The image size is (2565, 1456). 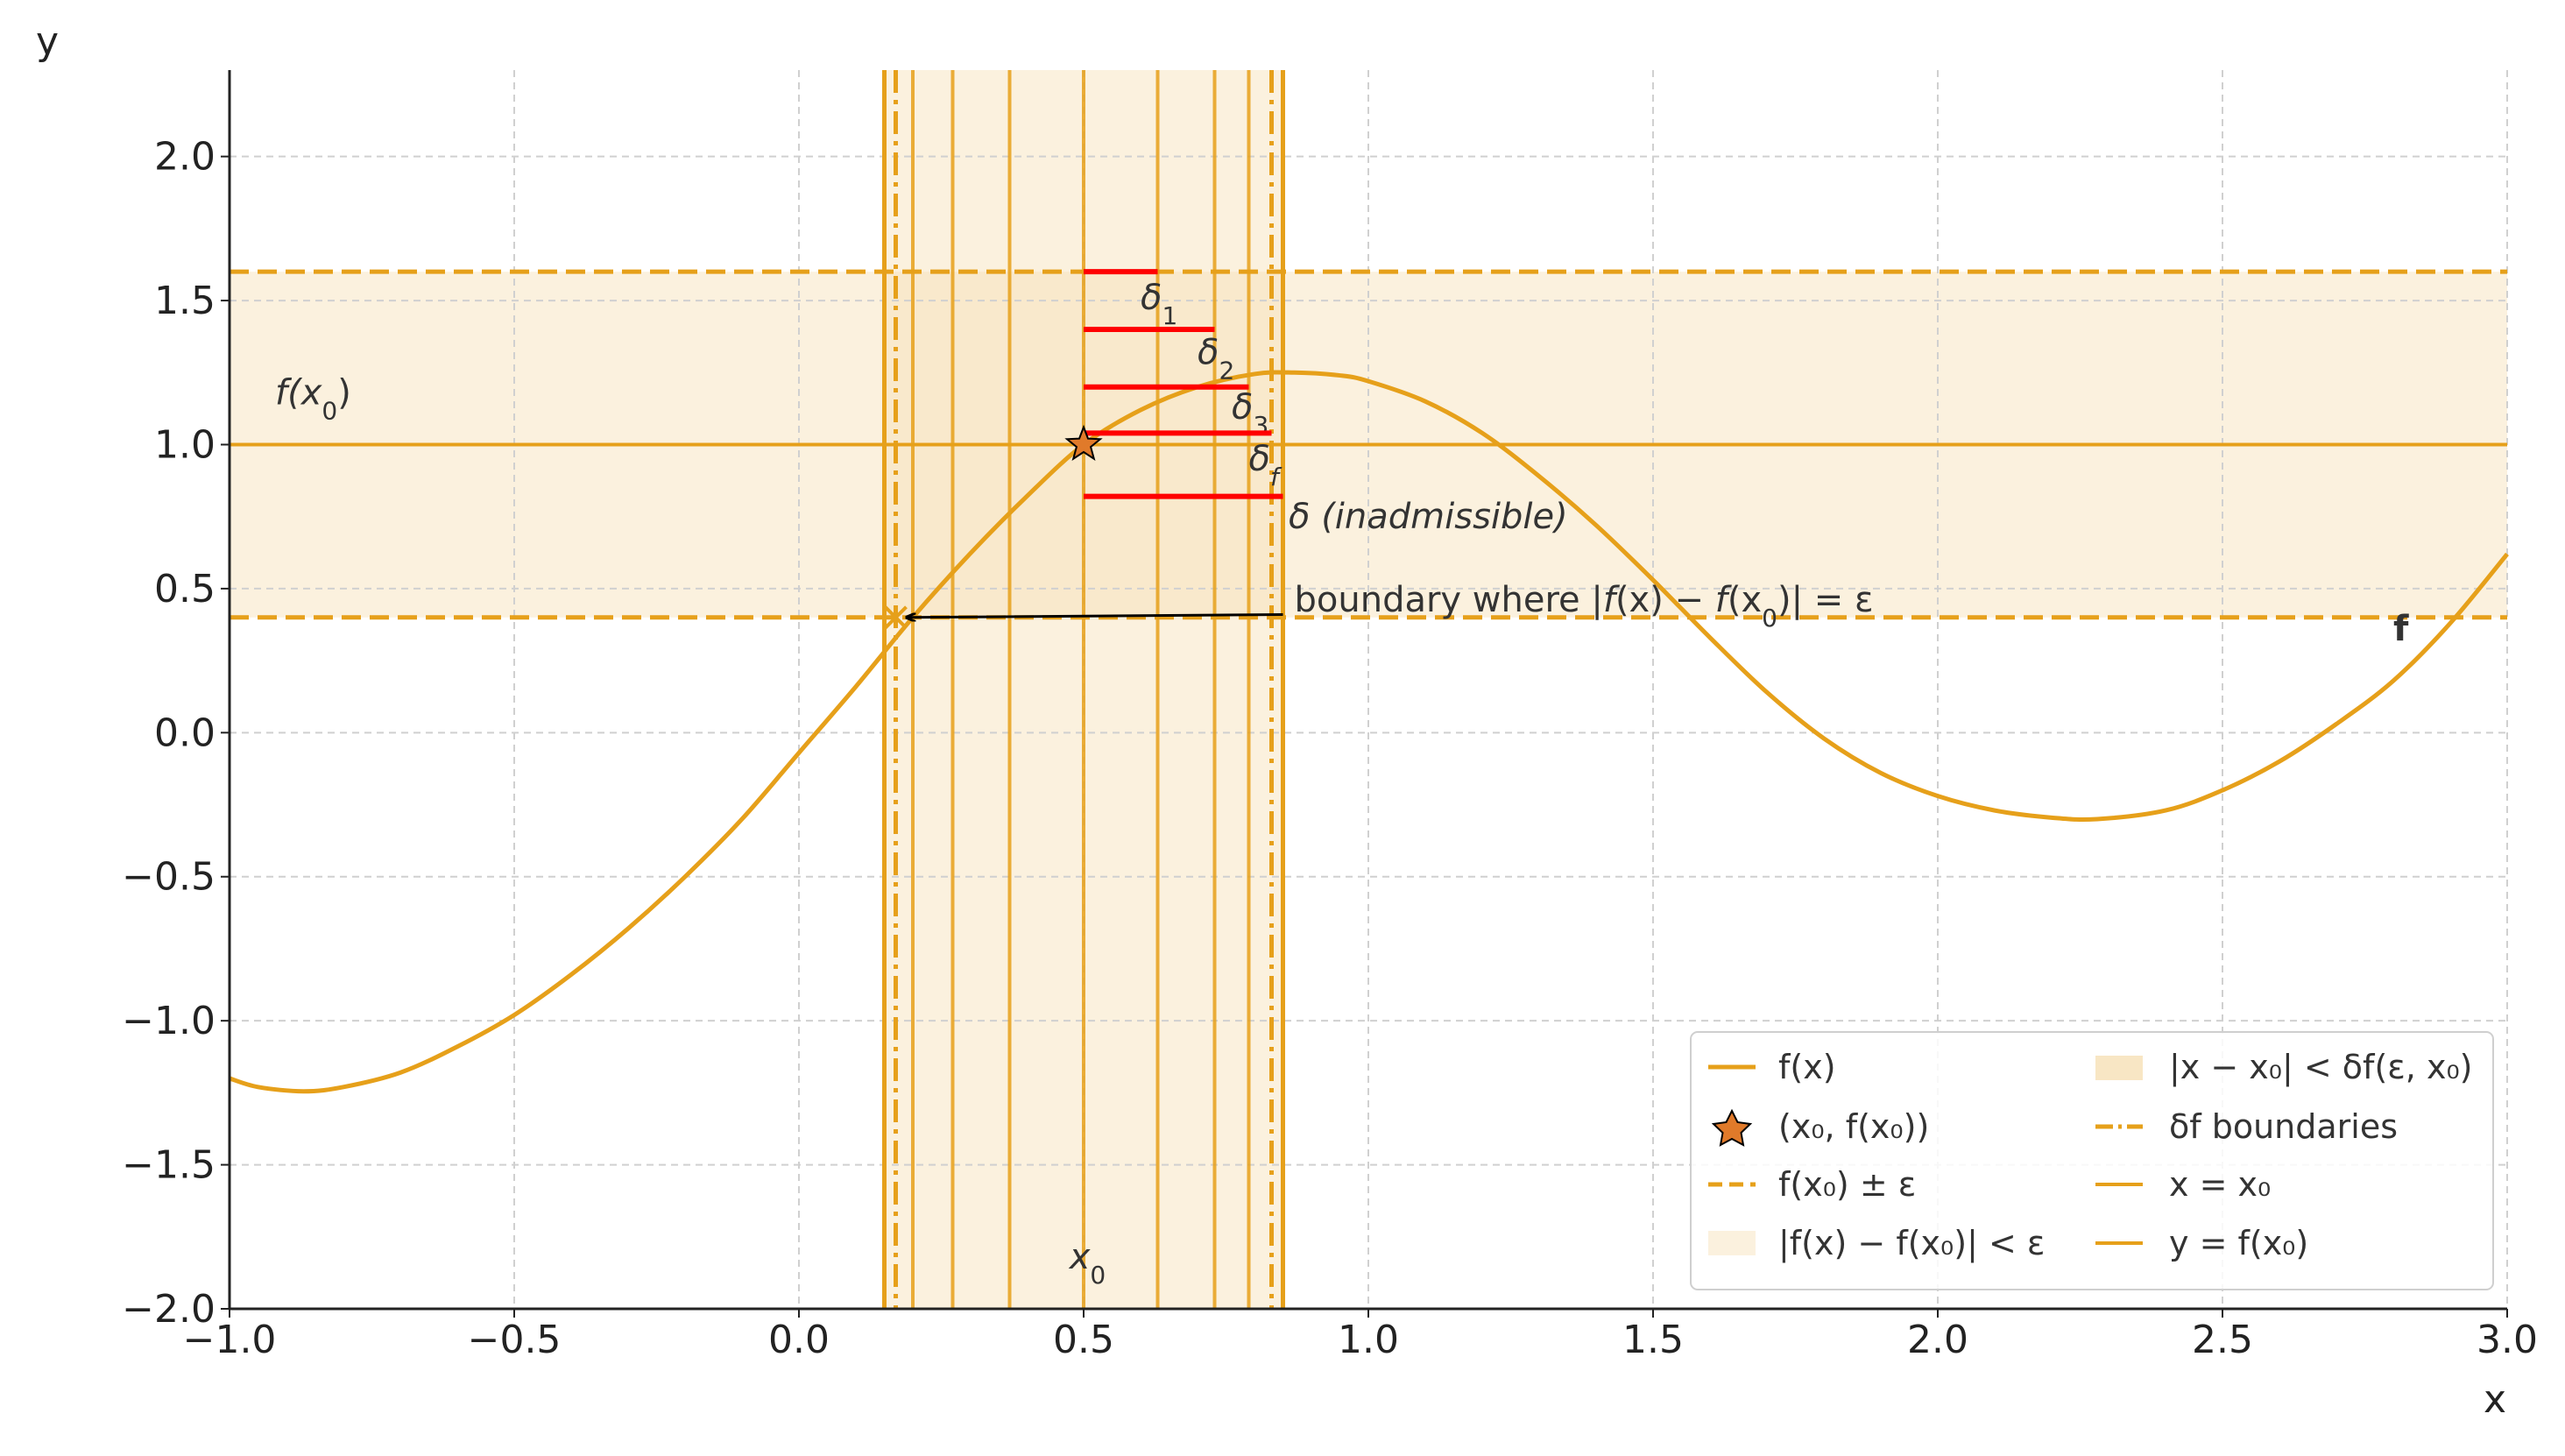 What do you see at coordinates (1083, 527) in the screenshot?
I see `markers` at bounding box center [1083, 527].